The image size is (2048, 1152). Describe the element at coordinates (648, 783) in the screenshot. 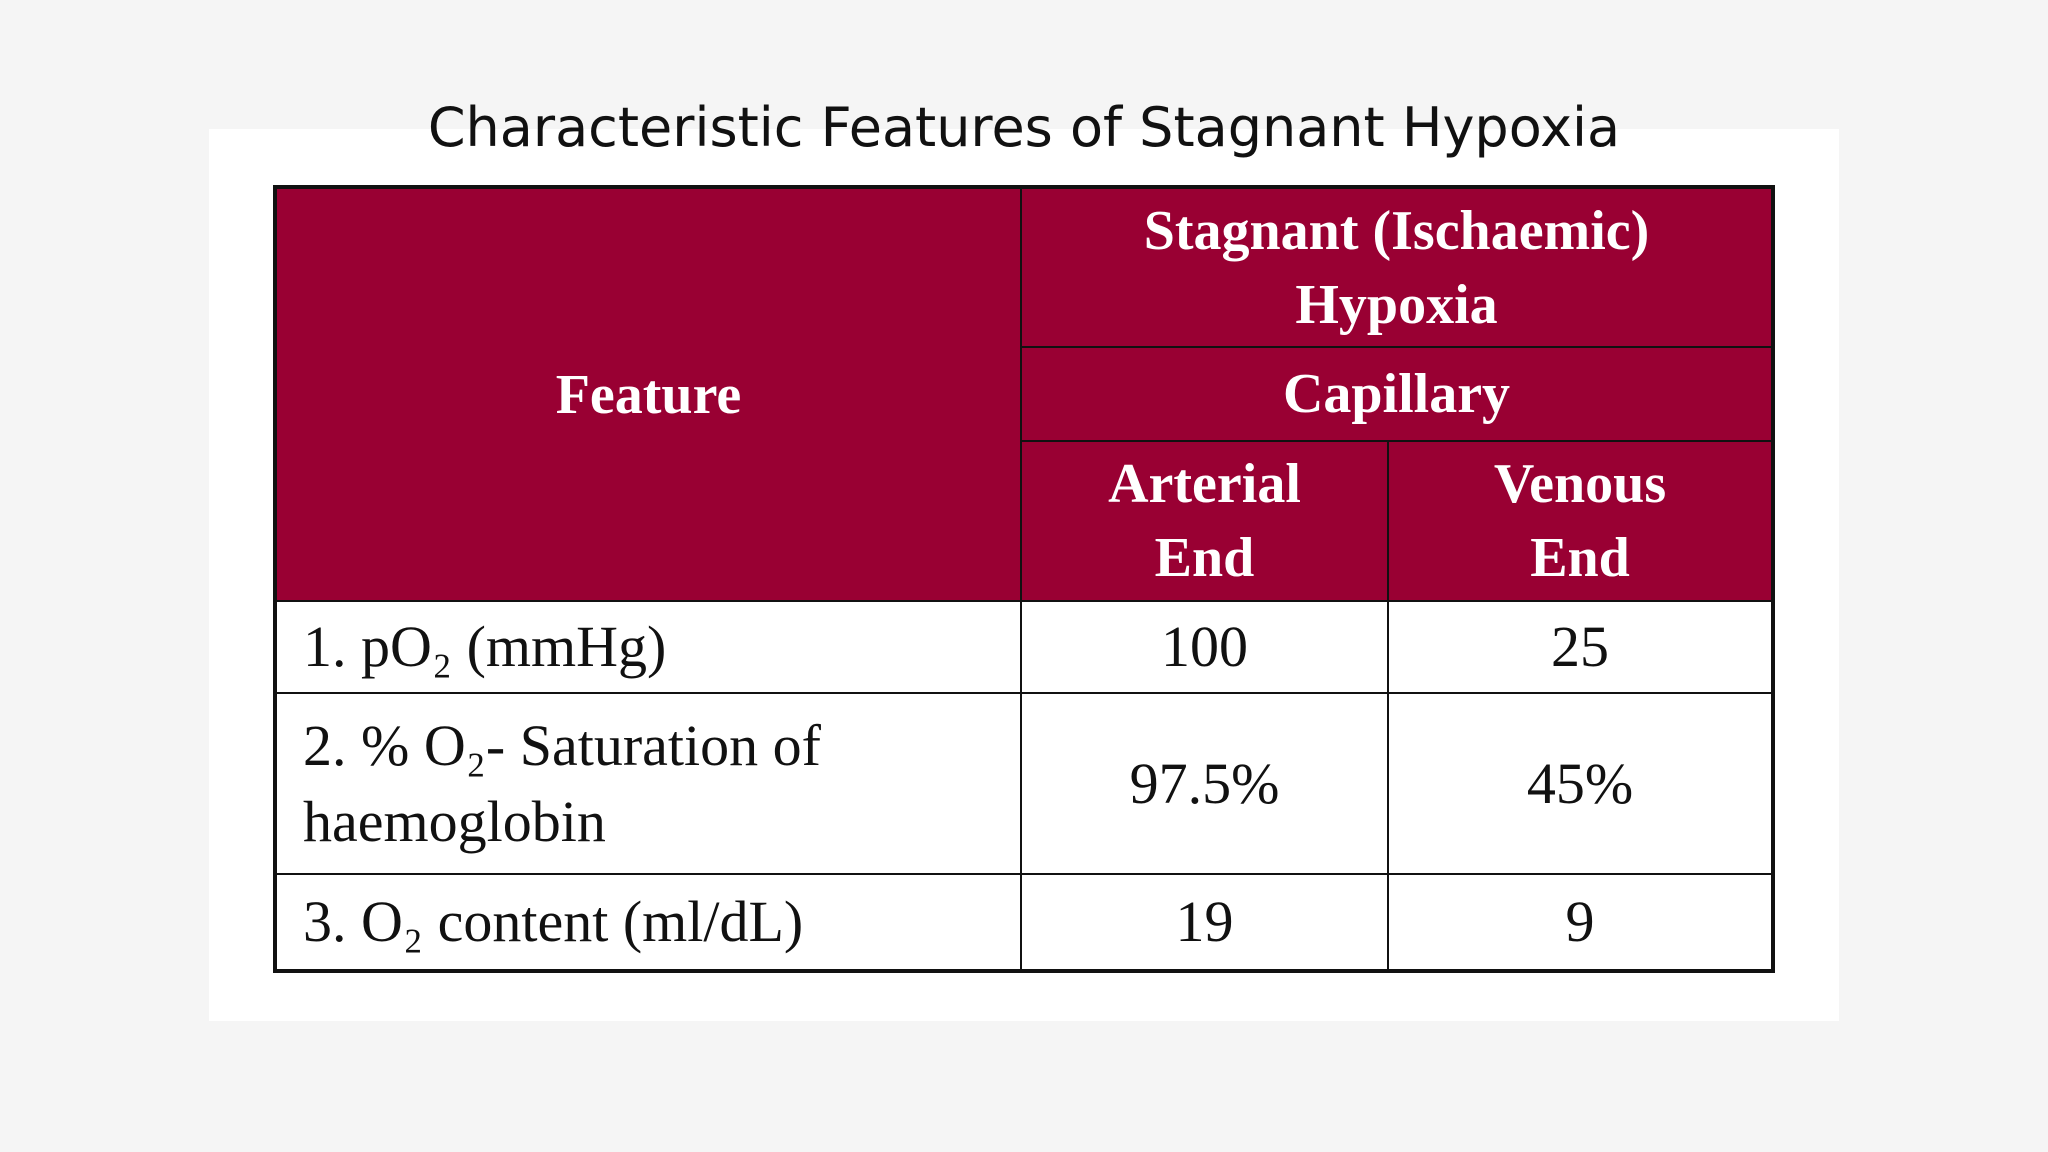

I see `row-label: 2. % O₂- Saturation of haemoglobin` at that location.